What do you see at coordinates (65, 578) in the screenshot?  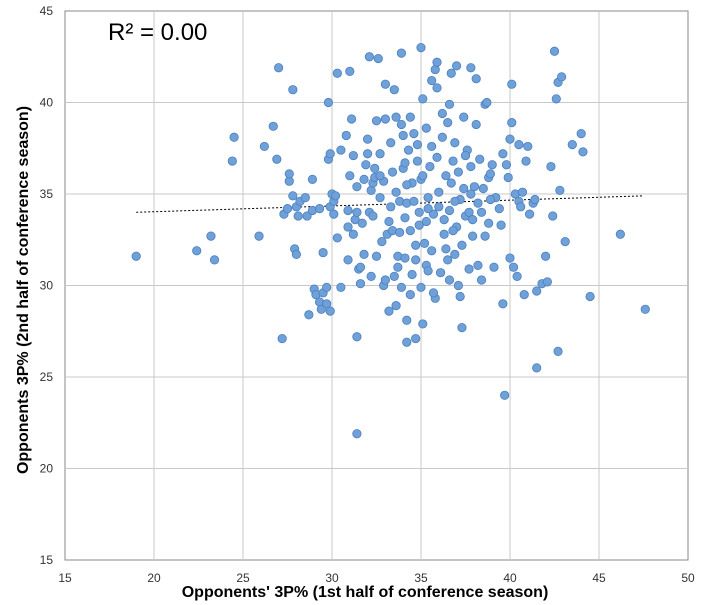 I see `x-tick-label: 15` at bounding box center [65, 578].